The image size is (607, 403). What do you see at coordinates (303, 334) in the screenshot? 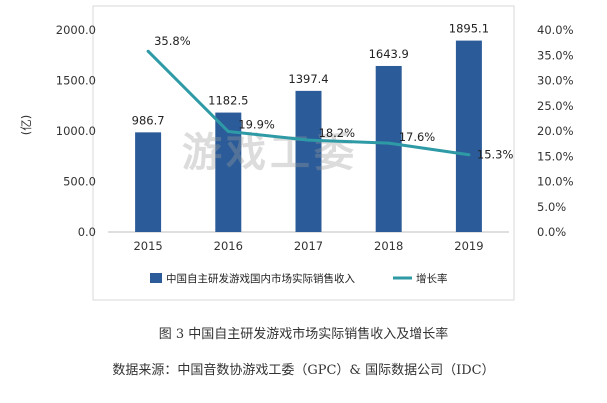
I see `figure-caption: 图 3 中国自主研发游戏市场实际销售收入及增长率` at bounding box center [303, 334].